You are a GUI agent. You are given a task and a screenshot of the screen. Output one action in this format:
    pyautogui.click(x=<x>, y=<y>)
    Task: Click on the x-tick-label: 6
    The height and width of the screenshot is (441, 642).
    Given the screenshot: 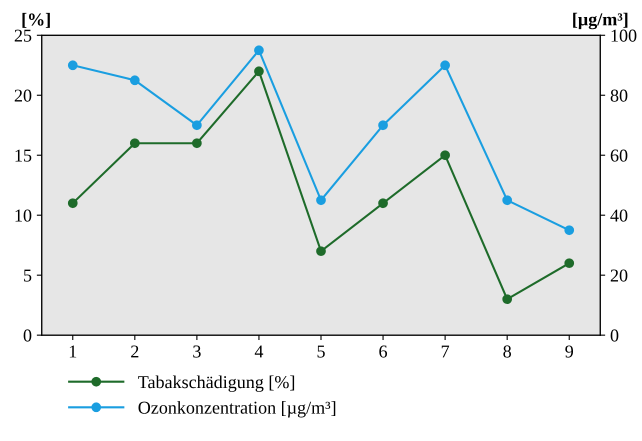 What is the action you would take?
    pyautogui.click(x=383, y=351)
    